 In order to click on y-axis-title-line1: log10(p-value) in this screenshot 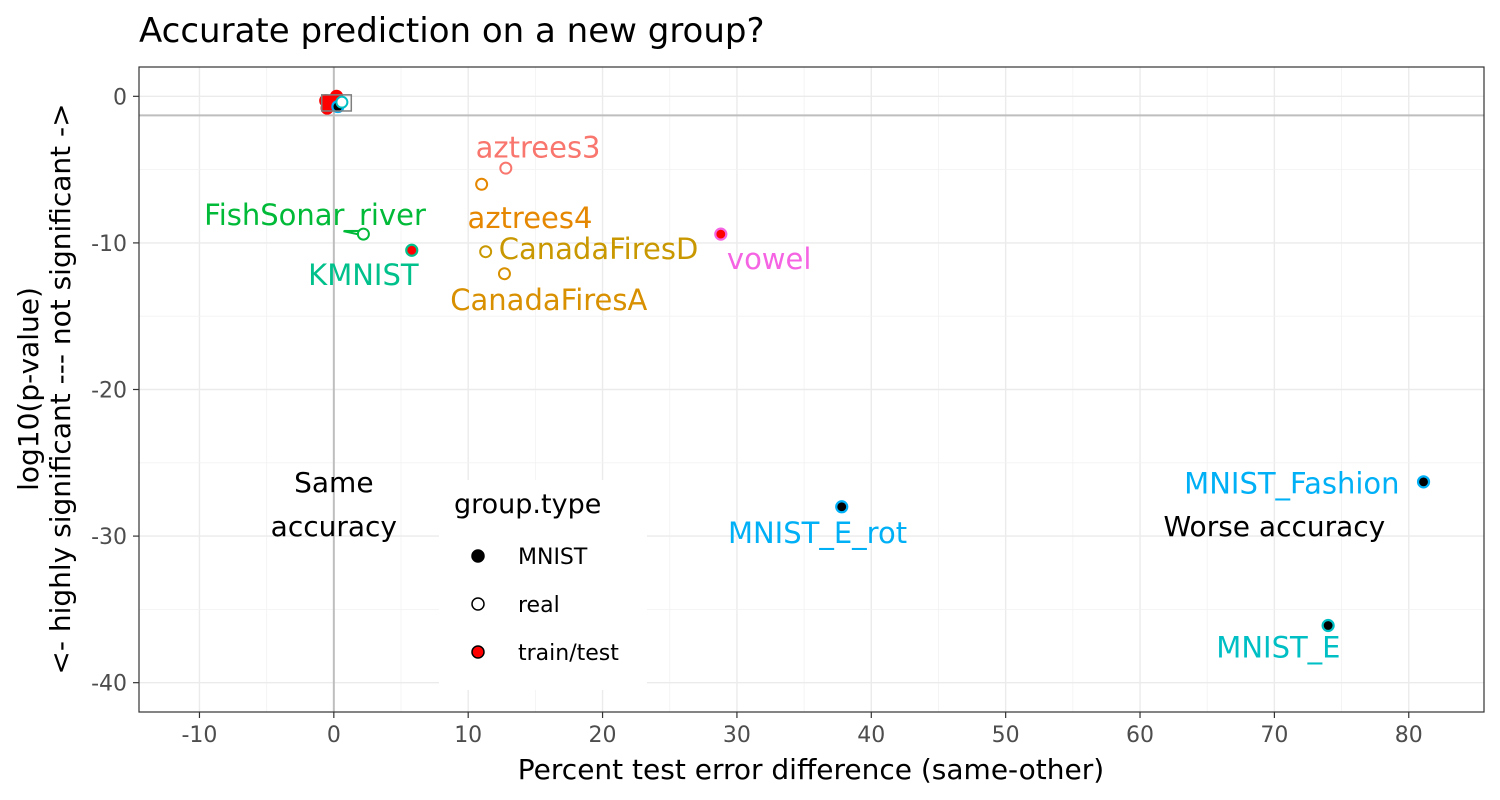, I will do `click(28, 389)`.